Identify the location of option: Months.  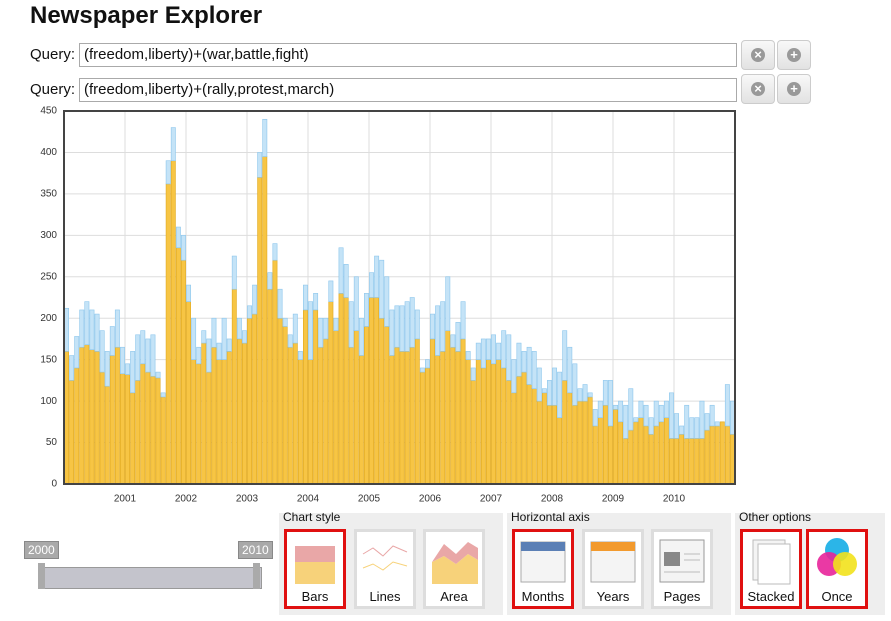
(543, 569).